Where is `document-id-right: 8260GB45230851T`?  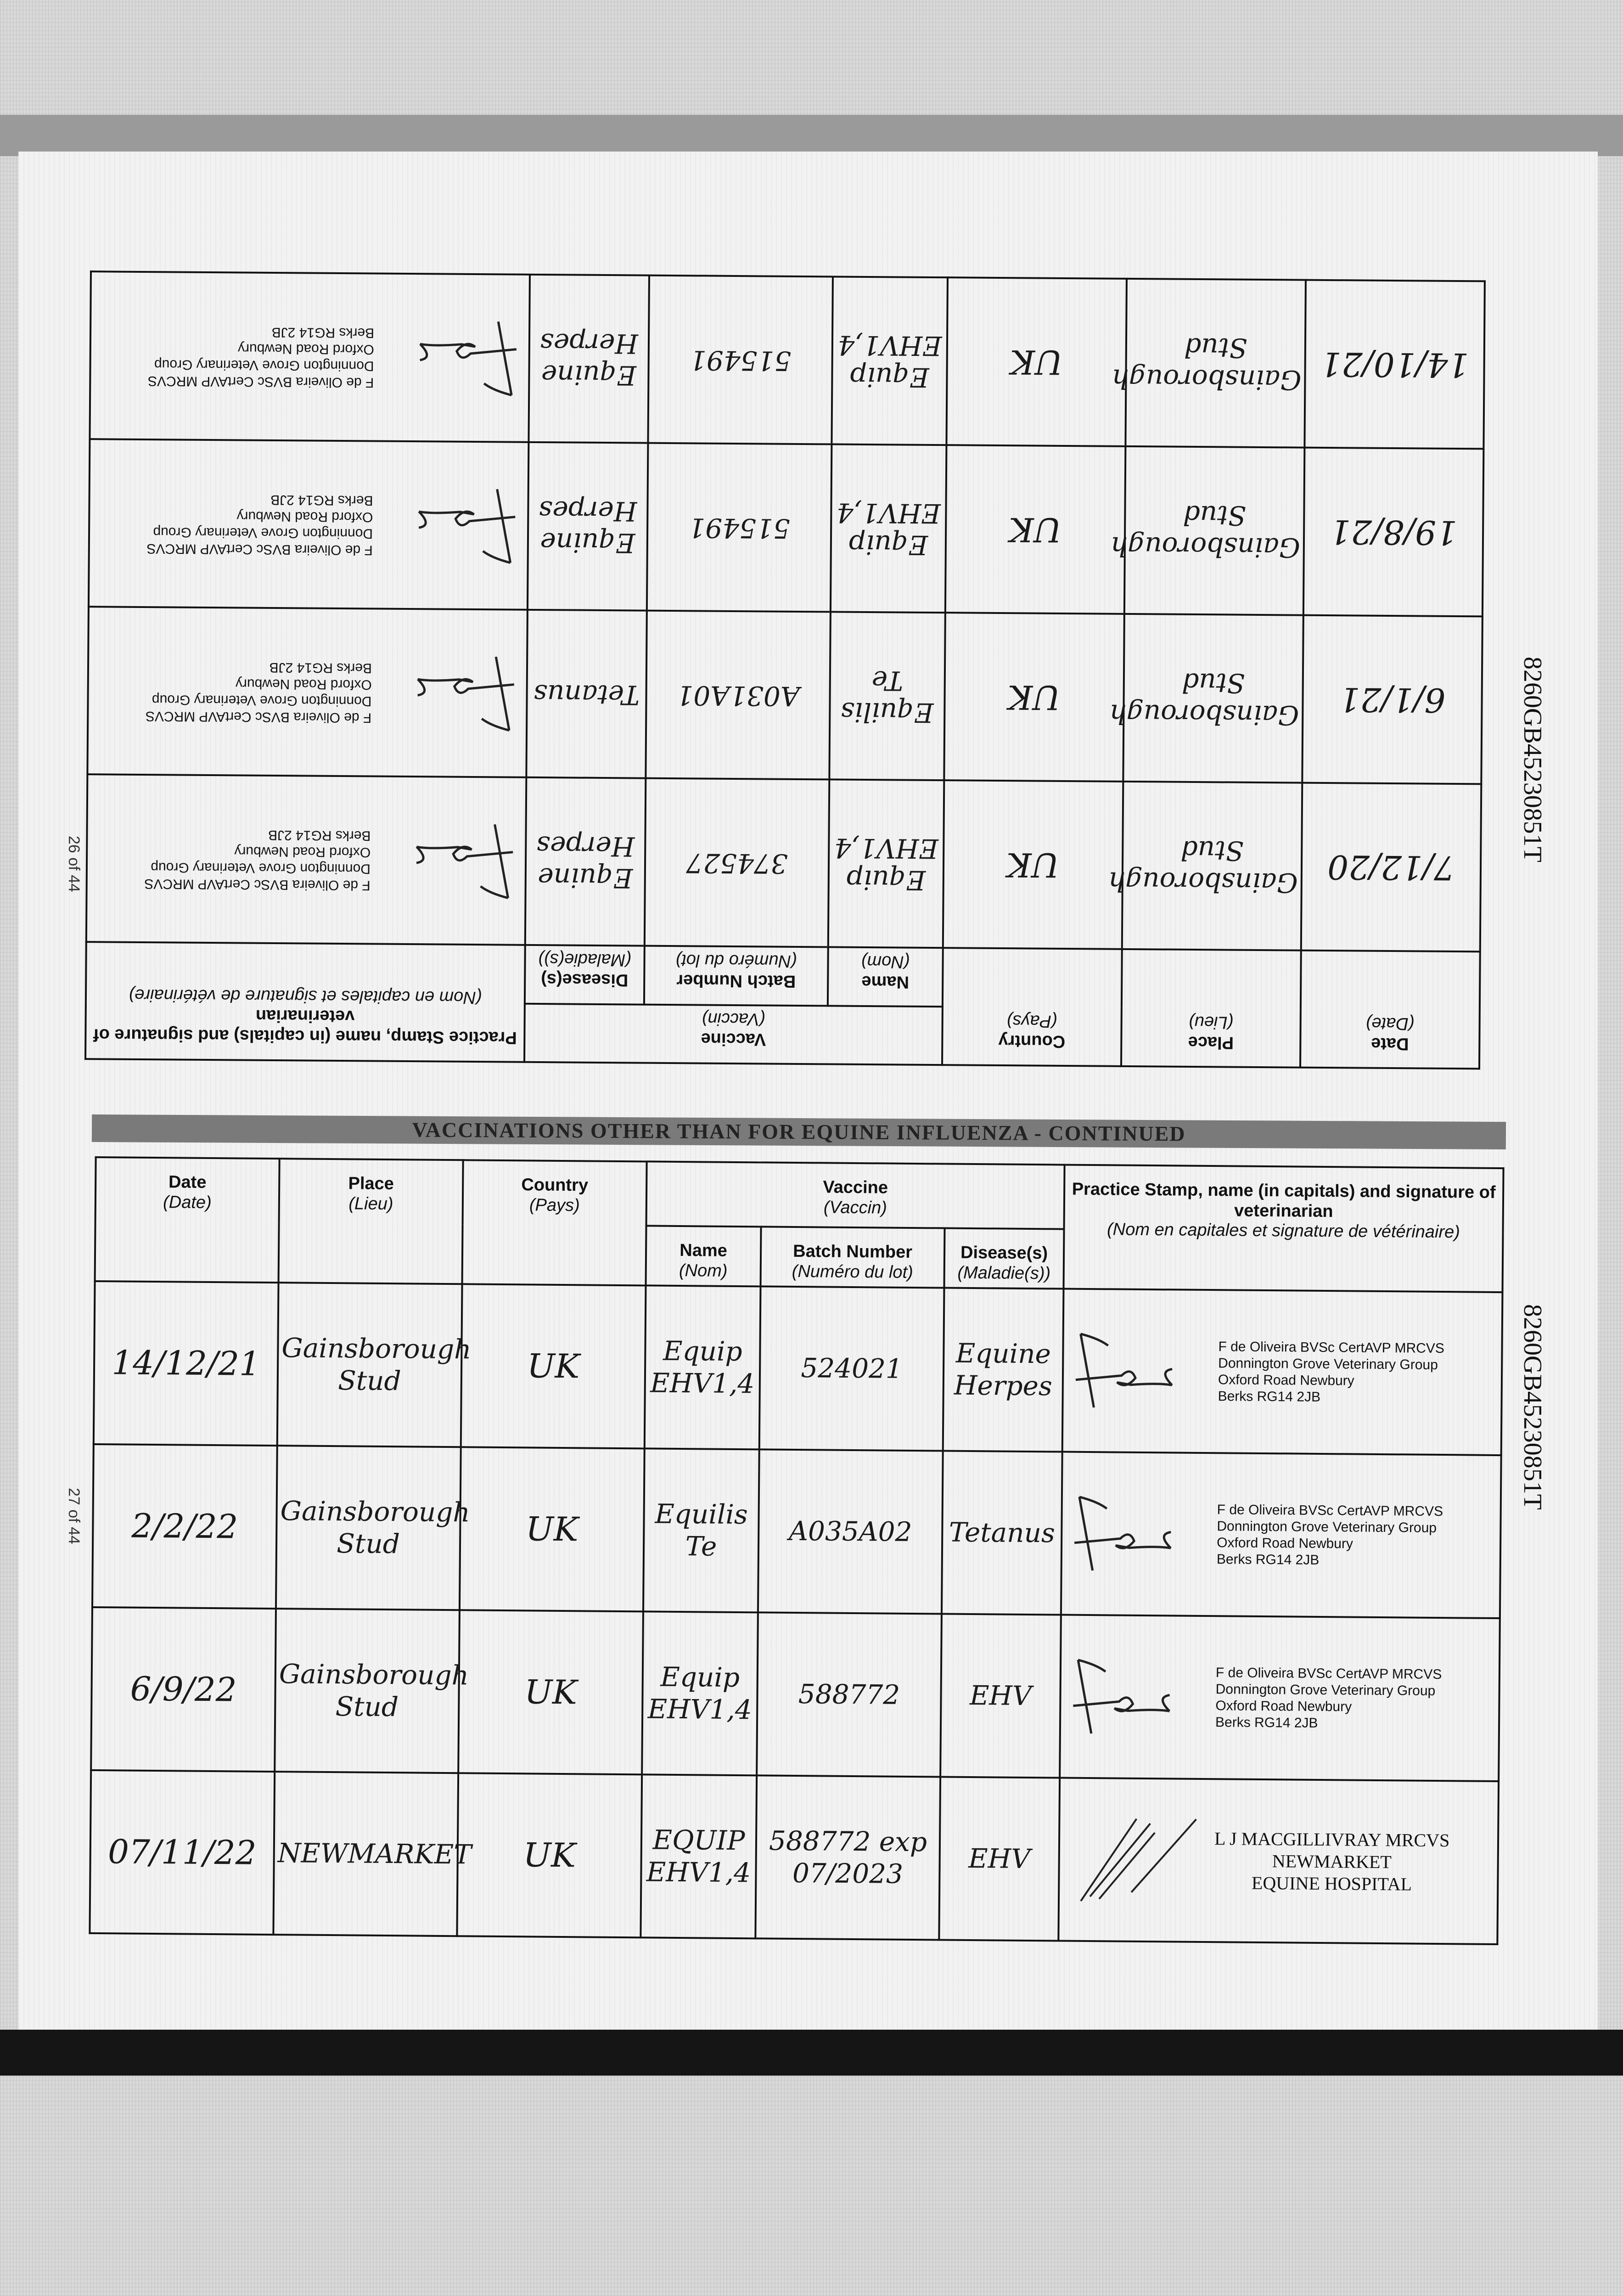
document-id-right: 8260GB45230851T is located at coordinates (1532, 1407).